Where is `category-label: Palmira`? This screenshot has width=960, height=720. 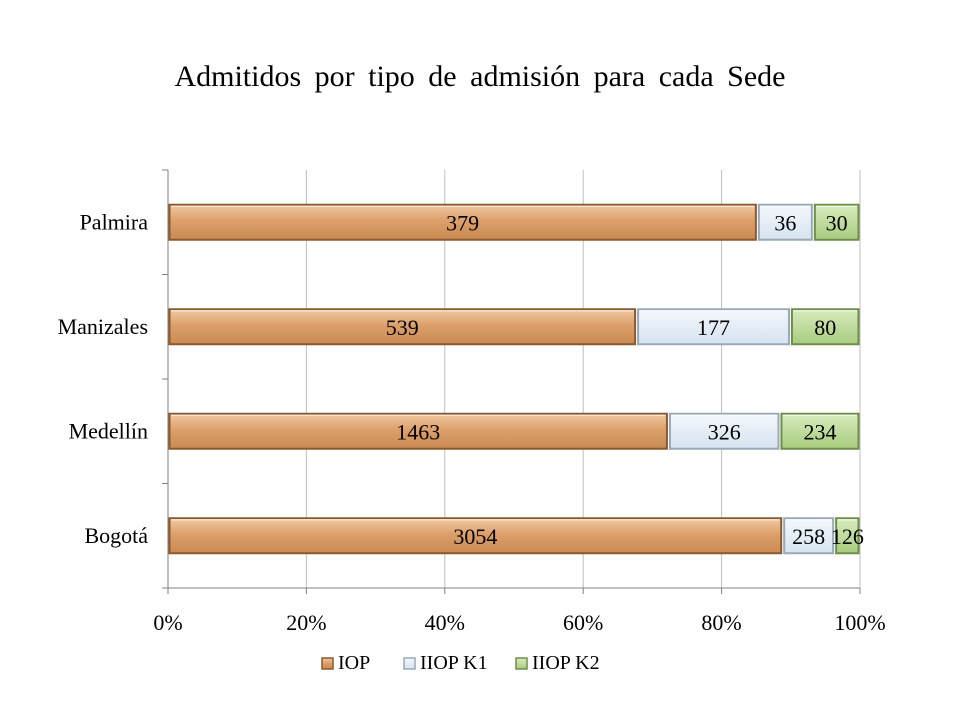 category-label: Palmira is located at coordinates (114, 221).